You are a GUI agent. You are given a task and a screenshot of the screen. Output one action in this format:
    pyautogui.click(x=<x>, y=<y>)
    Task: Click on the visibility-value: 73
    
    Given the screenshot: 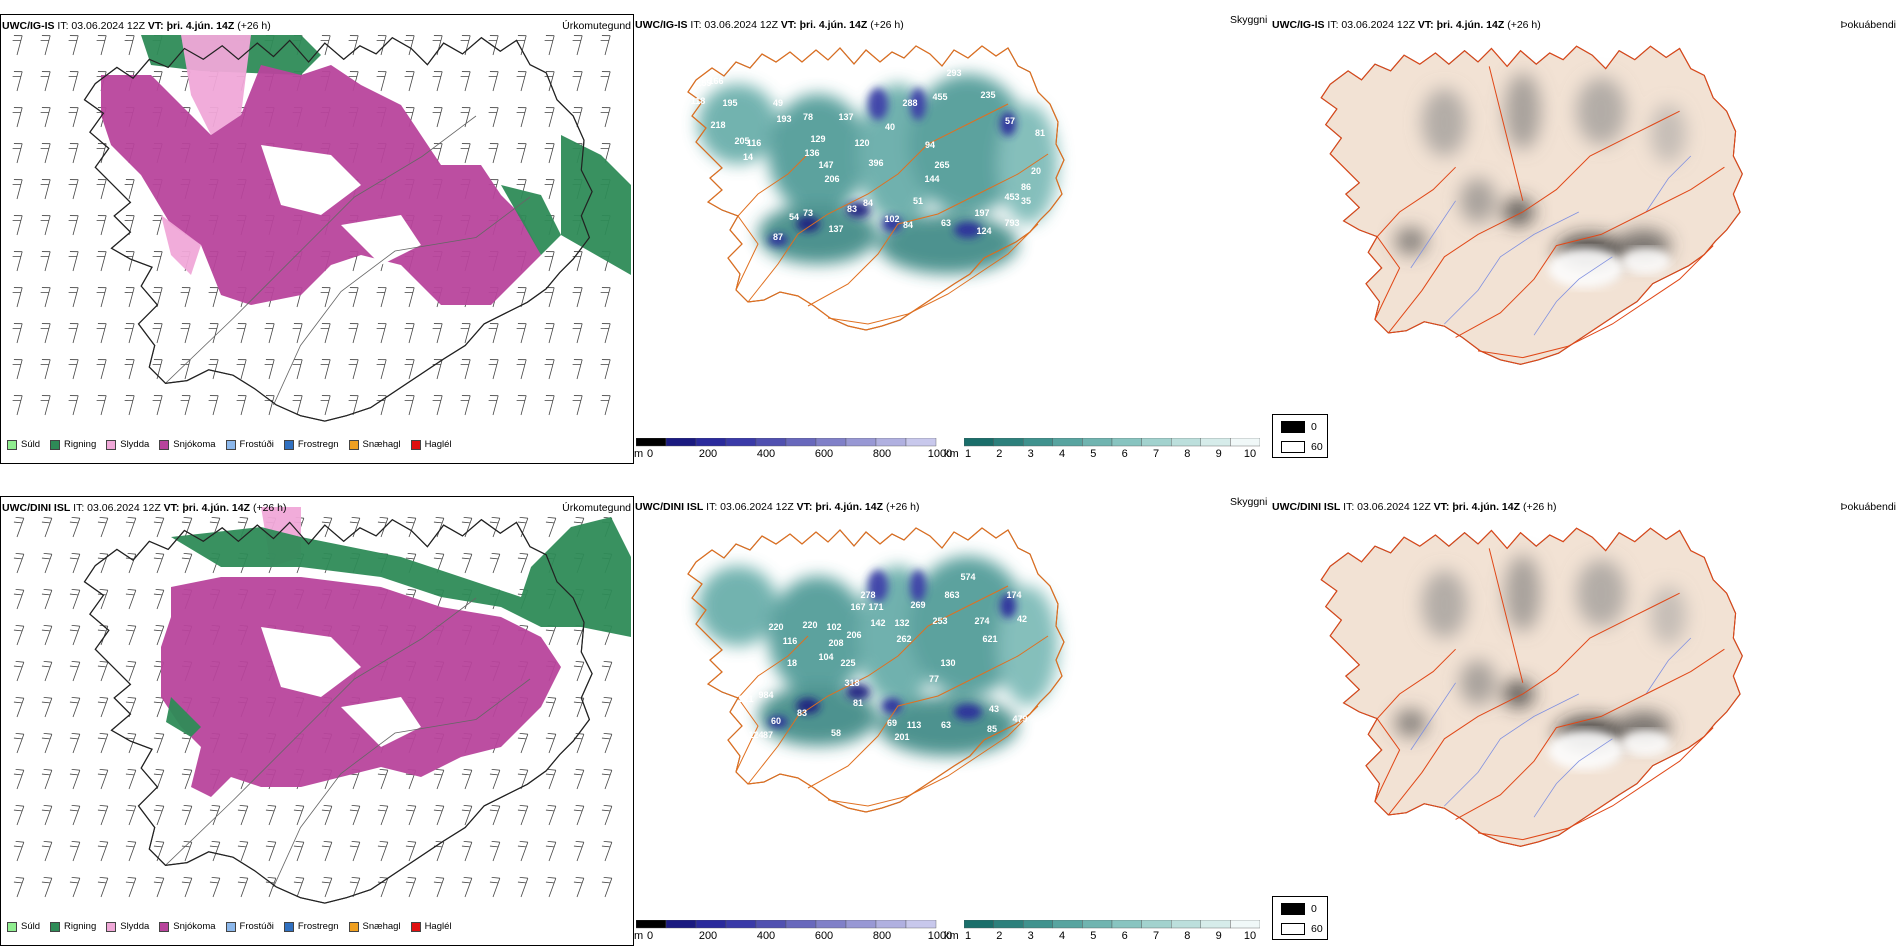 What is the action you would take?
    pyautogui.click(x=808, y=213)
    